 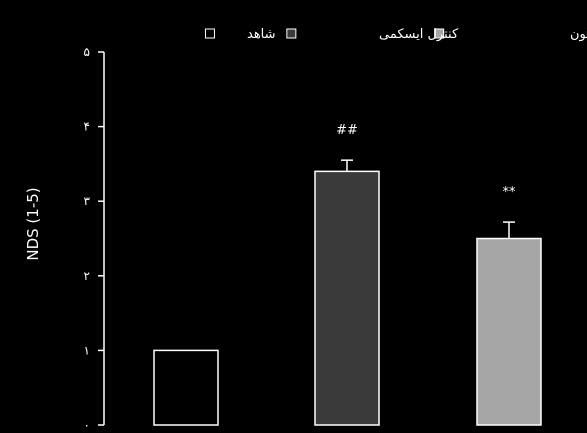 I want to click on y-tick-label: ۵, so click(x=87, y=52).